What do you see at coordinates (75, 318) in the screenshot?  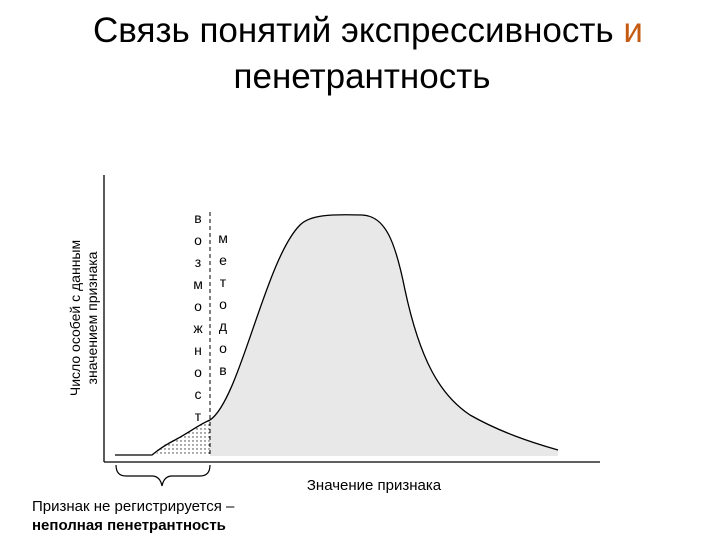 I see `y-axis-label: Число особей с данным` at bounding box center [75, 318].